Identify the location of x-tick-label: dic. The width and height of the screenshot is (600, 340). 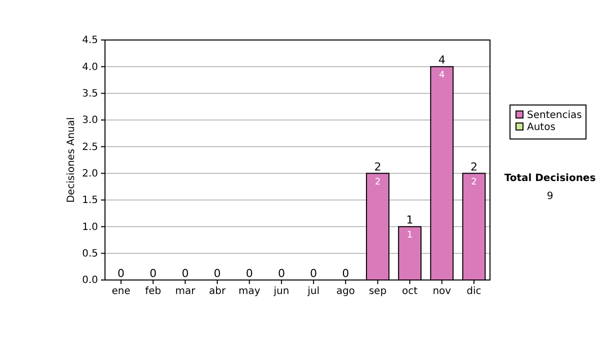
(474, 292).